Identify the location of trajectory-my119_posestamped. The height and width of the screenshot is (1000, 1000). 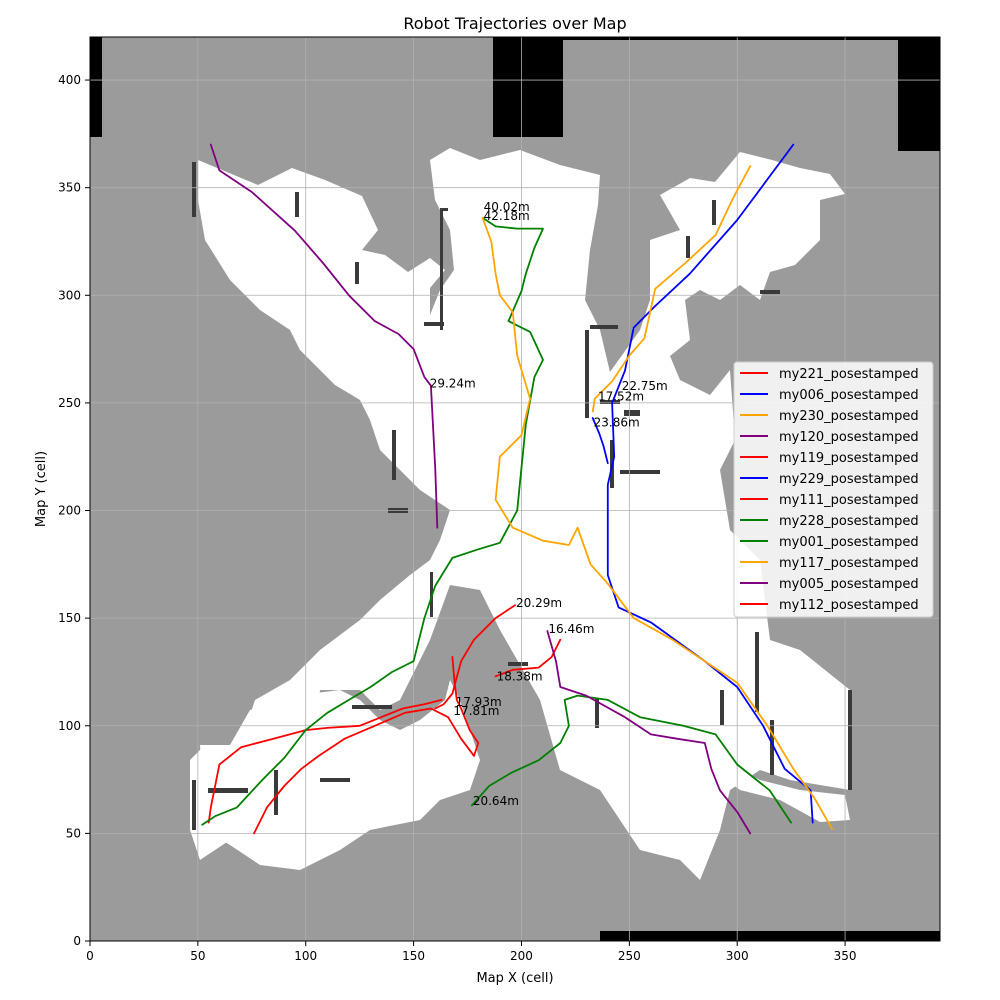
(528, 658).